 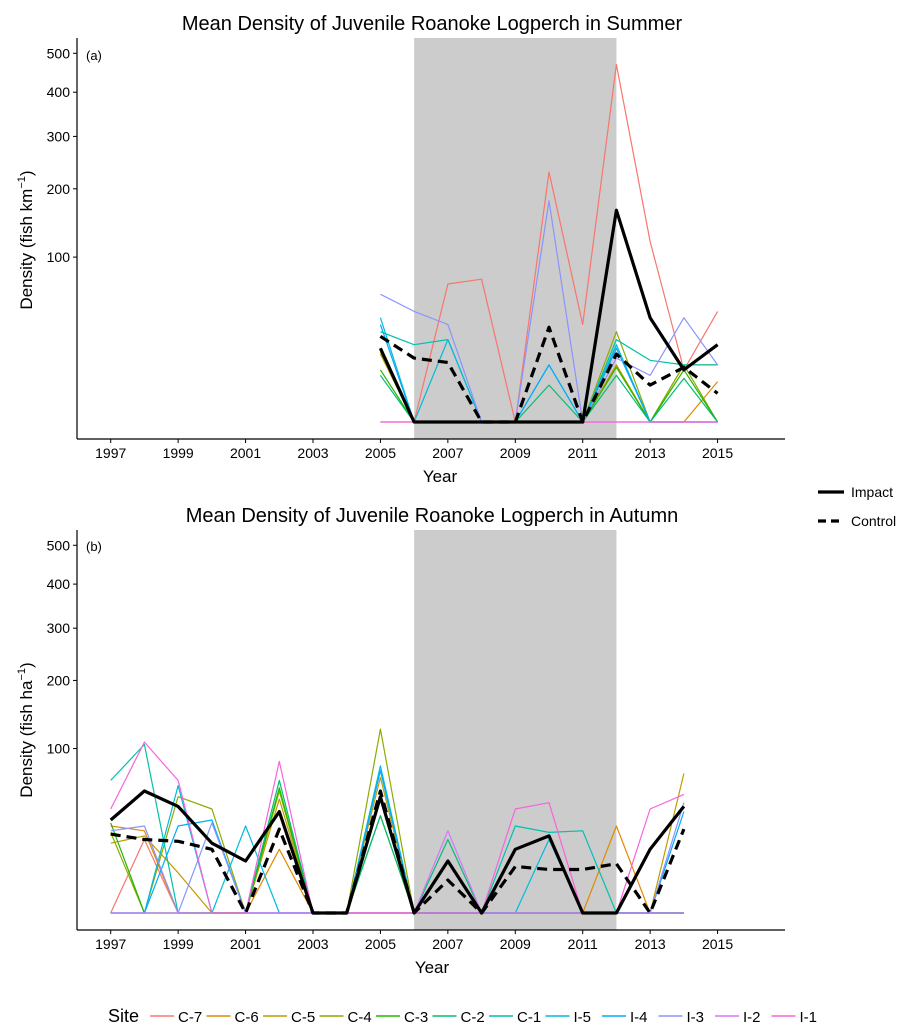 What do you see at coordinates (857, 506) in the screenshot?
I see `line-type-legend: Impact Control` at bounding box center [857, 506].